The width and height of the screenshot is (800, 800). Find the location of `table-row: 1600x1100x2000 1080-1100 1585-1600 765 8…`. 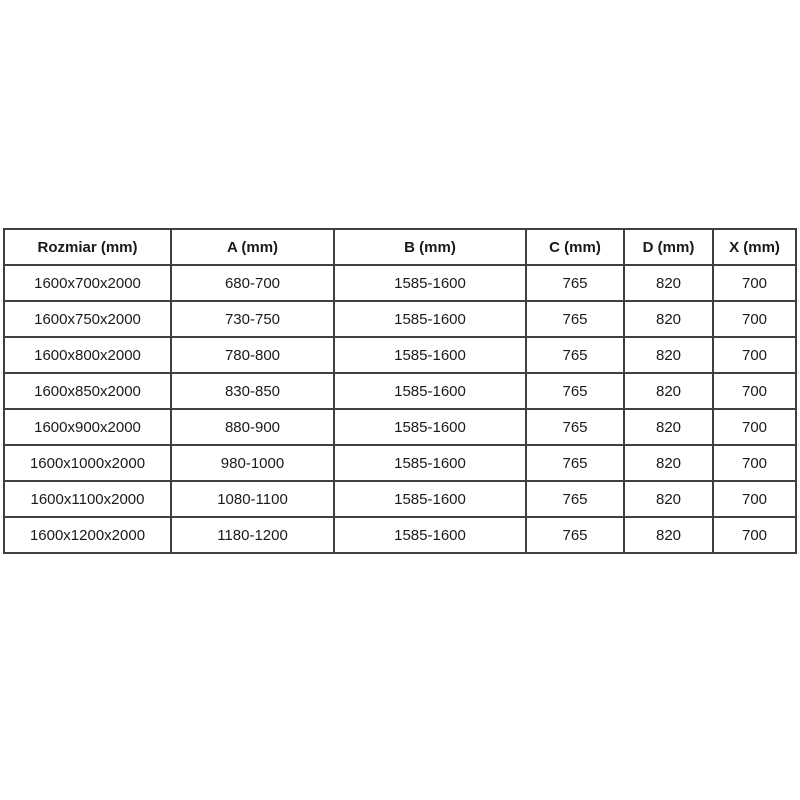

table-row: 1600x1100x2000 1080-1100 1585-1600 765 8… is located at coordinates (400, 499).